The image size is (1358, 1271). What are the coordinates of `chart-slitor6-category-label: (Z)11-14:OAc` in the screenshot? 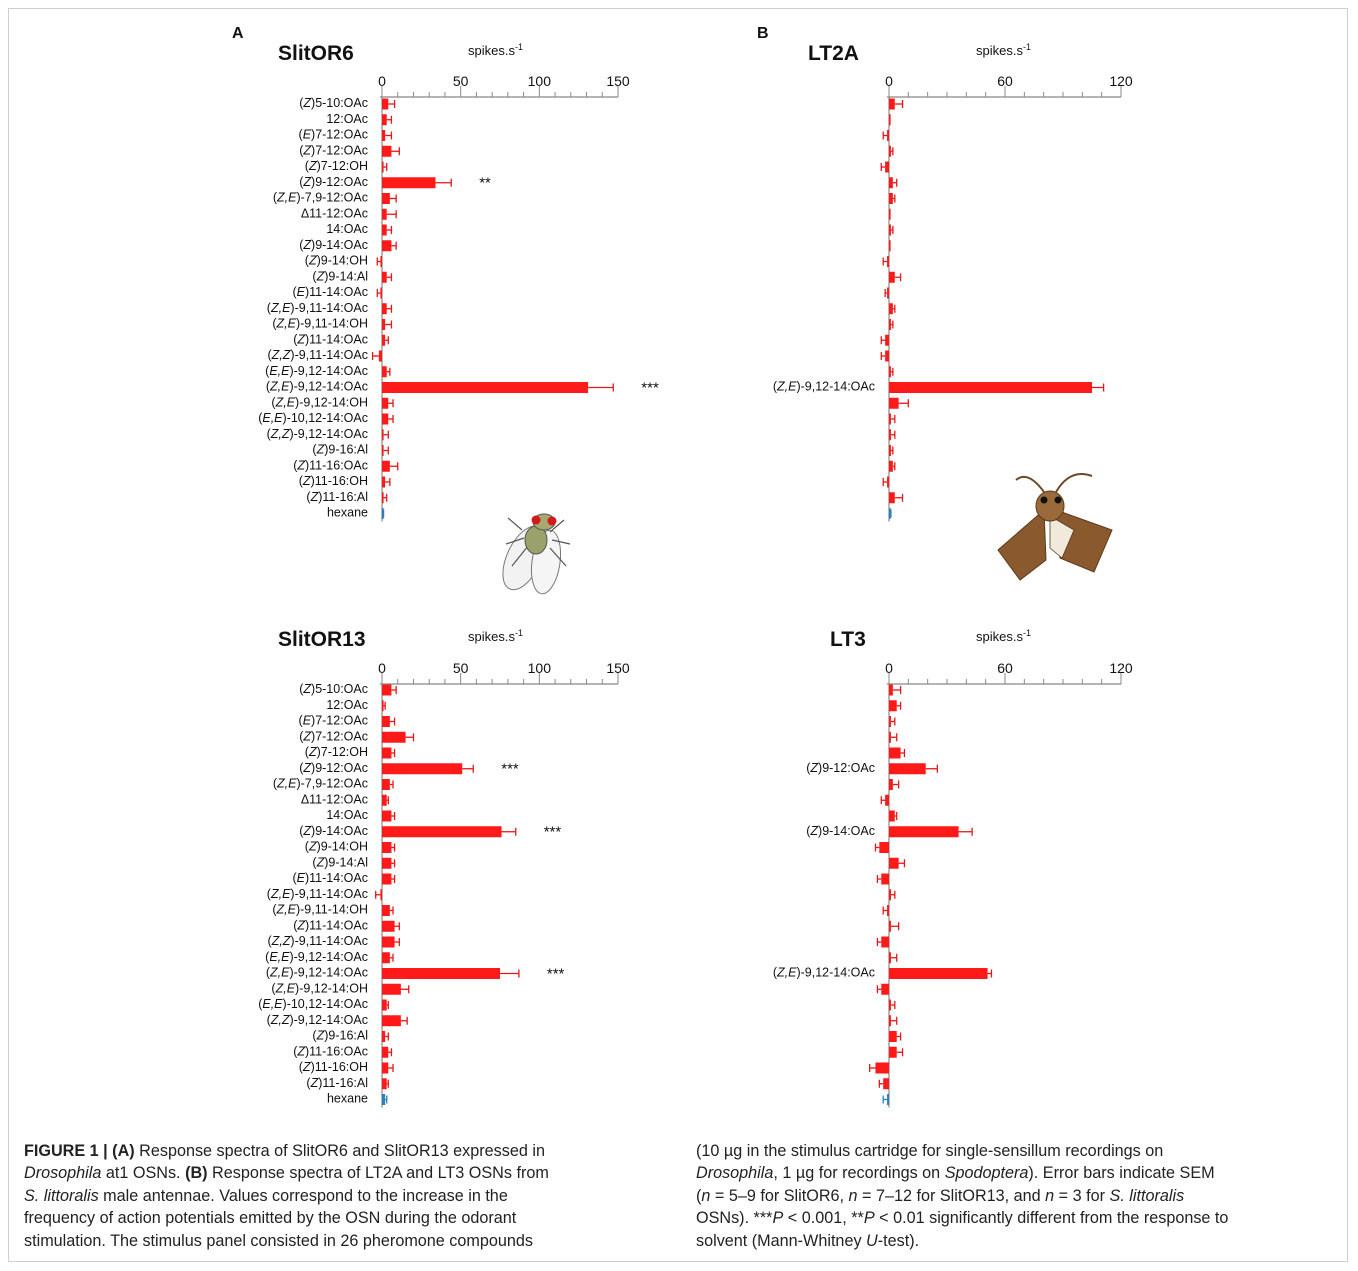 It's located at (330, 340).